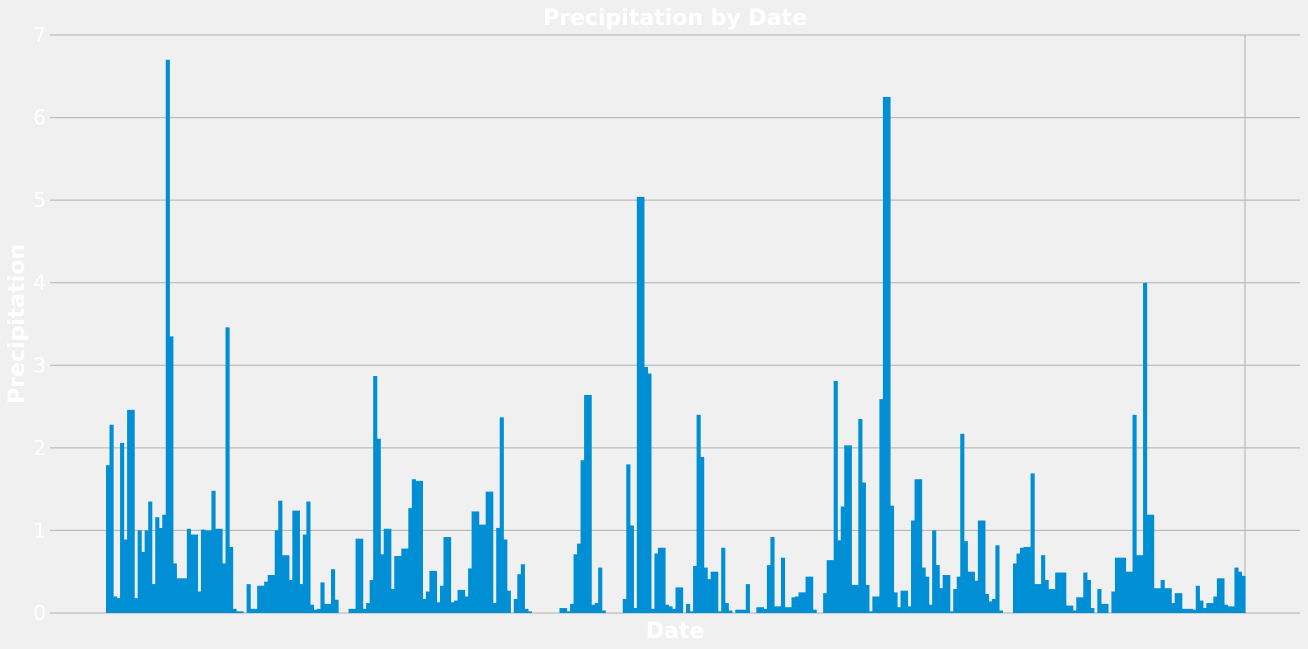  What do you see at coordinates (39, 200) in the screenshot?
I see `y-tick-label: 5` at bounding box center [39, 200].